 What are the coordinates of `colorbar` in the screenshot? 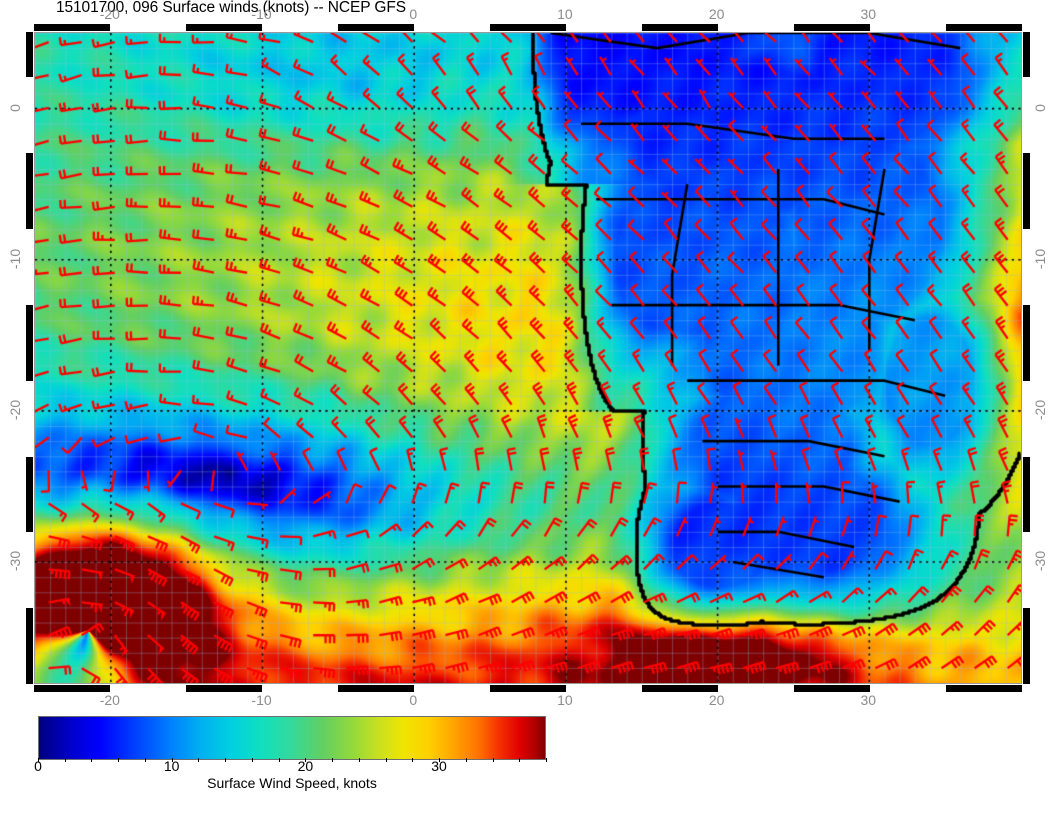 It's located at (292, 739).